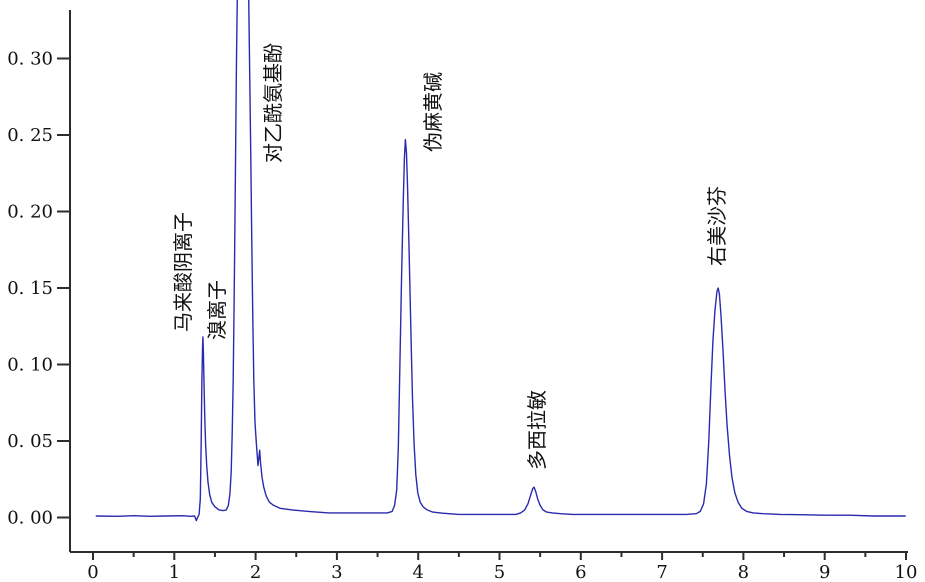  Describe the element at coordinates (580, 572) in the screenshot. I see `x-tick-label: 6` at that location.